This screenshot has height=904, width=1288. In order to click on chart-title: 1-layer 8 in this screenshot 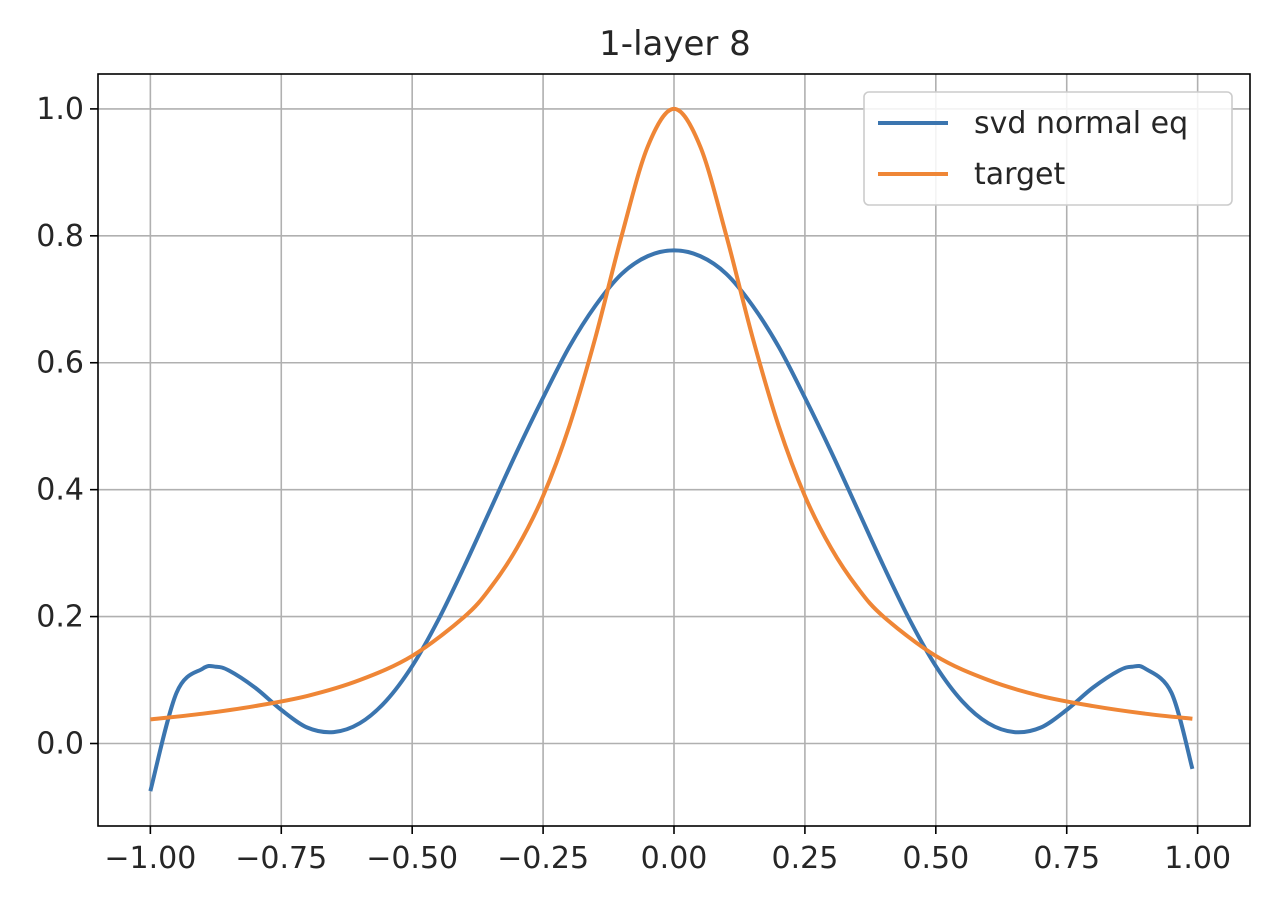, I will do `click(675, 44)`.